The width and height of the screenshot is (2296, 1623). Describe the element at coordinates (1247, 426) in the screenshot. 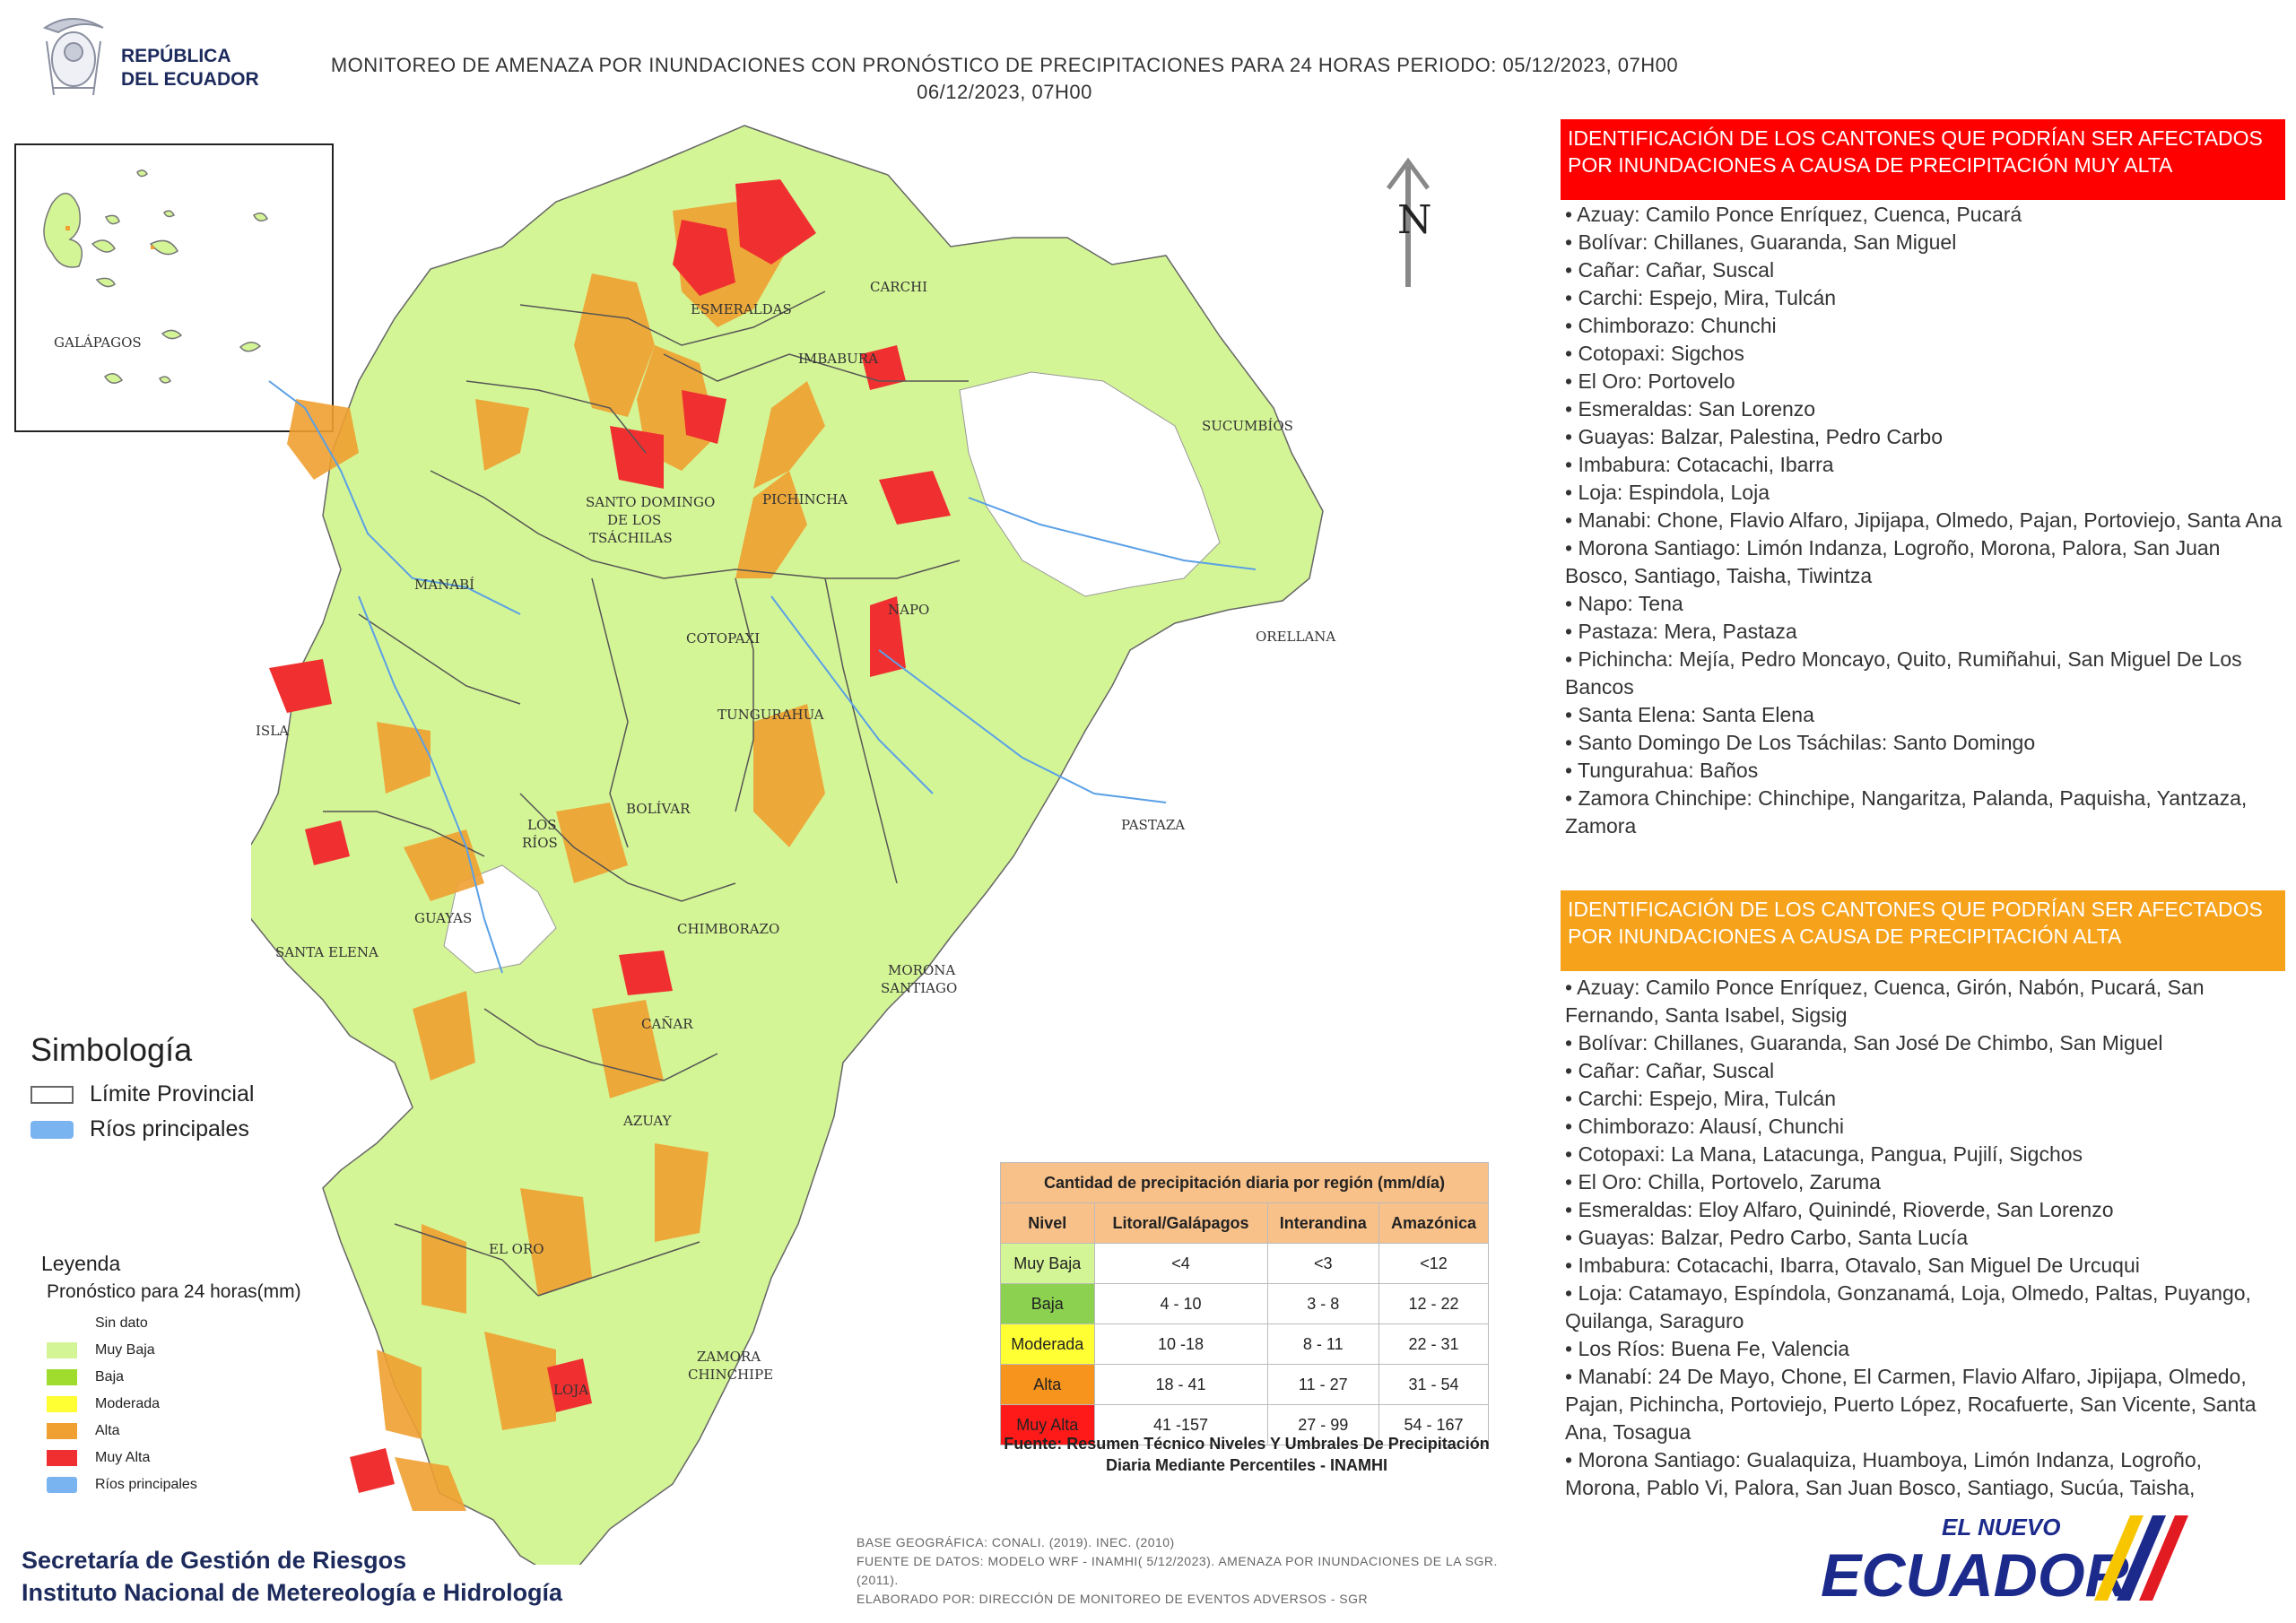

I see `label-sucumbios: SUCUMBÍOS` at that location.